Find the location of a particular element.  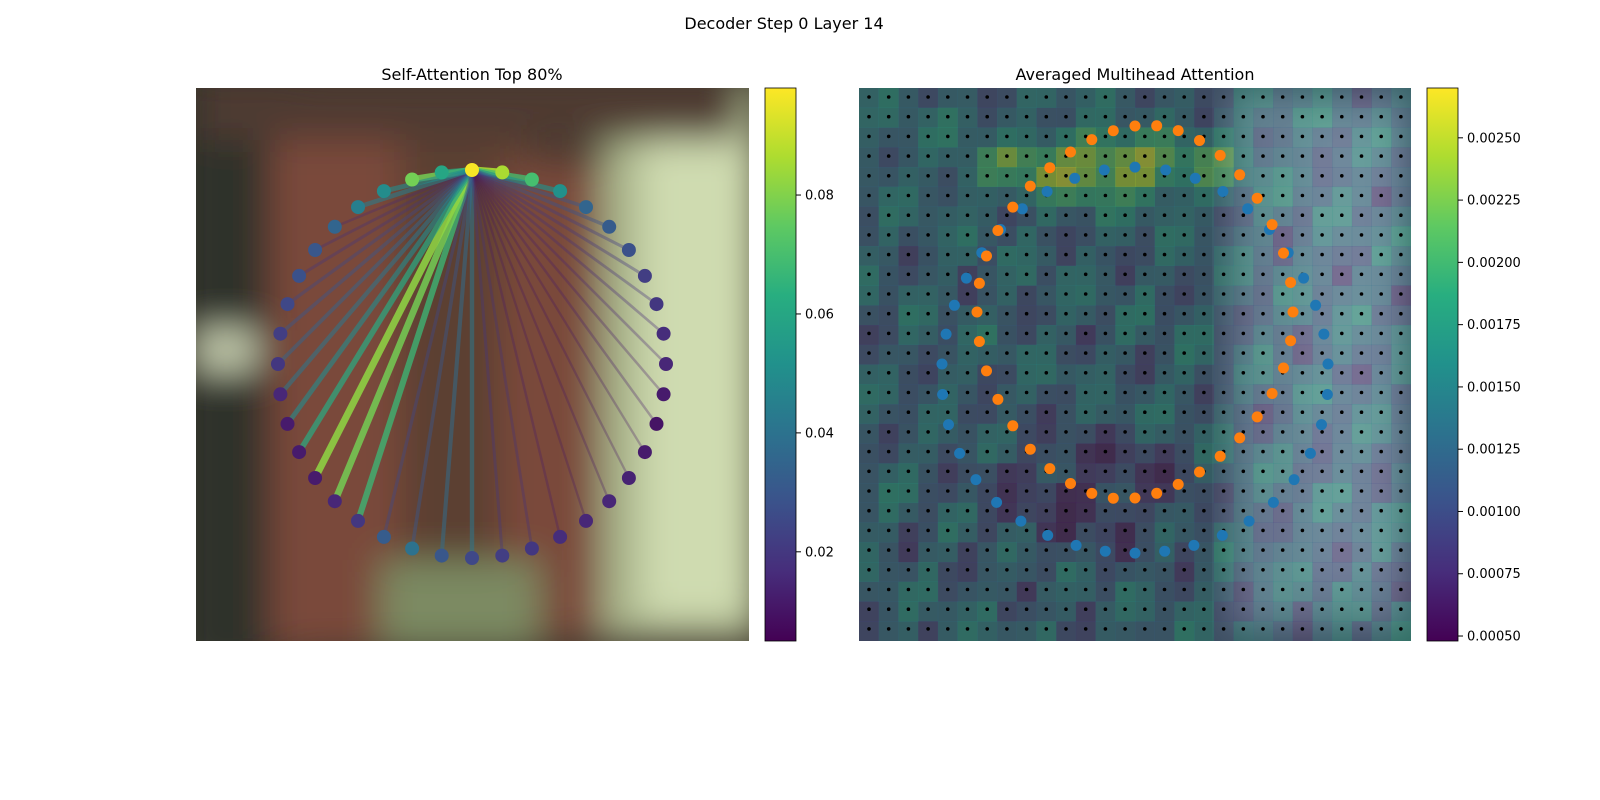

attention-line is located at coordinates (569, 267).